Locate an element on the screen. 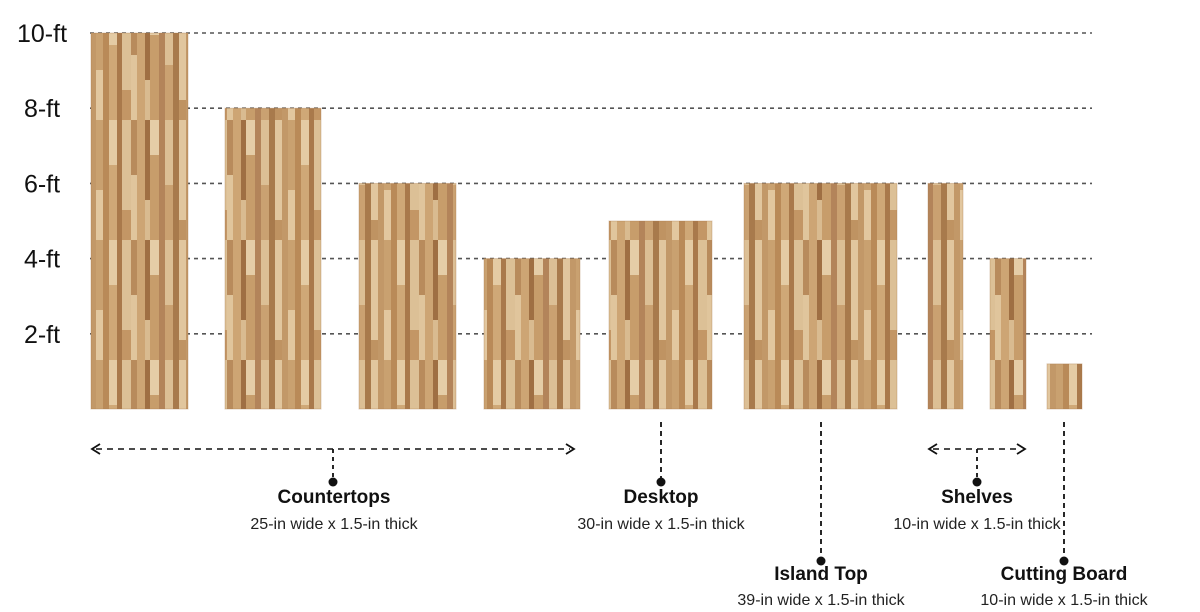 The height and width of the screenshot is (612, 1200). y-tick-label: 6-ft is located at coordinates (42, 184).